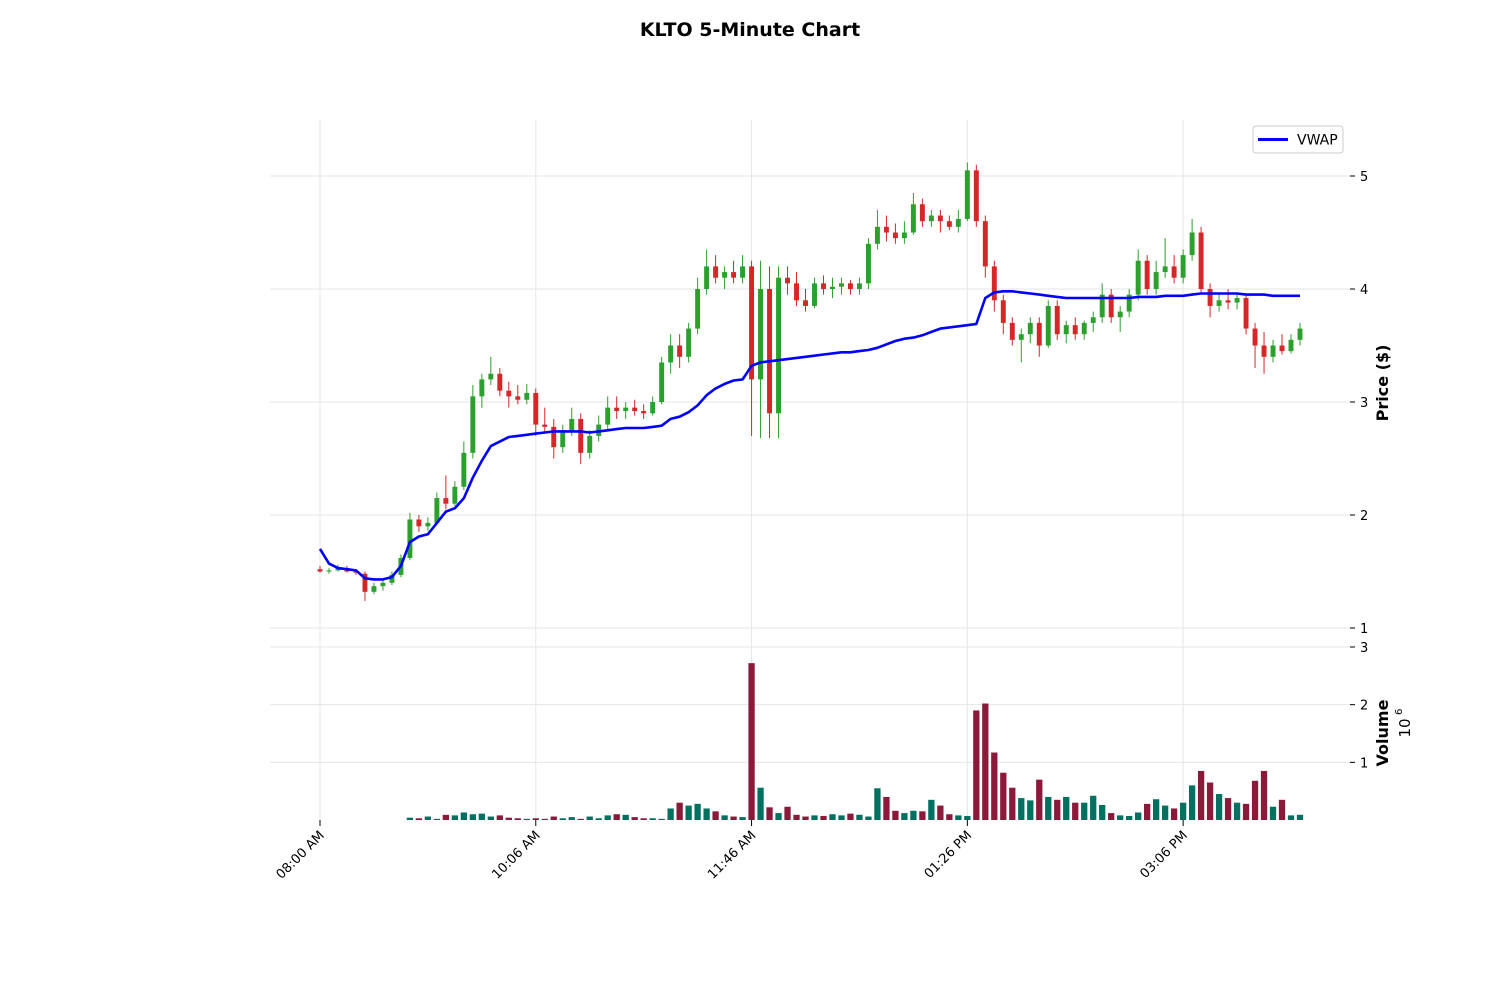 This screenshot has width=1500, height=1000. What do you see at coordinates (1364, 648) in the screenshot?
I see `volume-tick-label: 3` at bounding box center [1364, 648].